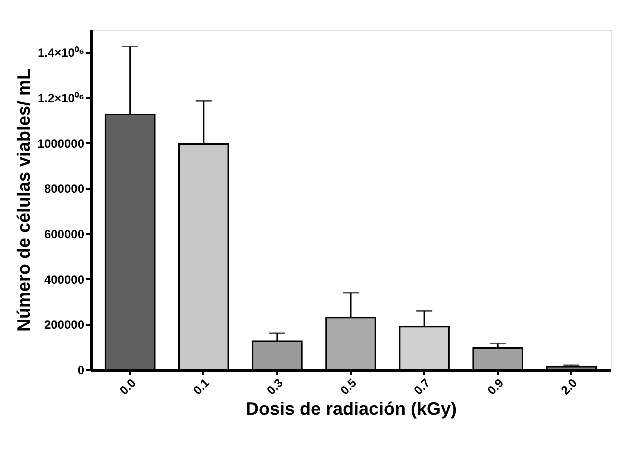 This screenshot has height=466, width=639. Describe the element at coordinates (569, 387) in the screenshot. I see `x-tick-label: 2.0` at that location.